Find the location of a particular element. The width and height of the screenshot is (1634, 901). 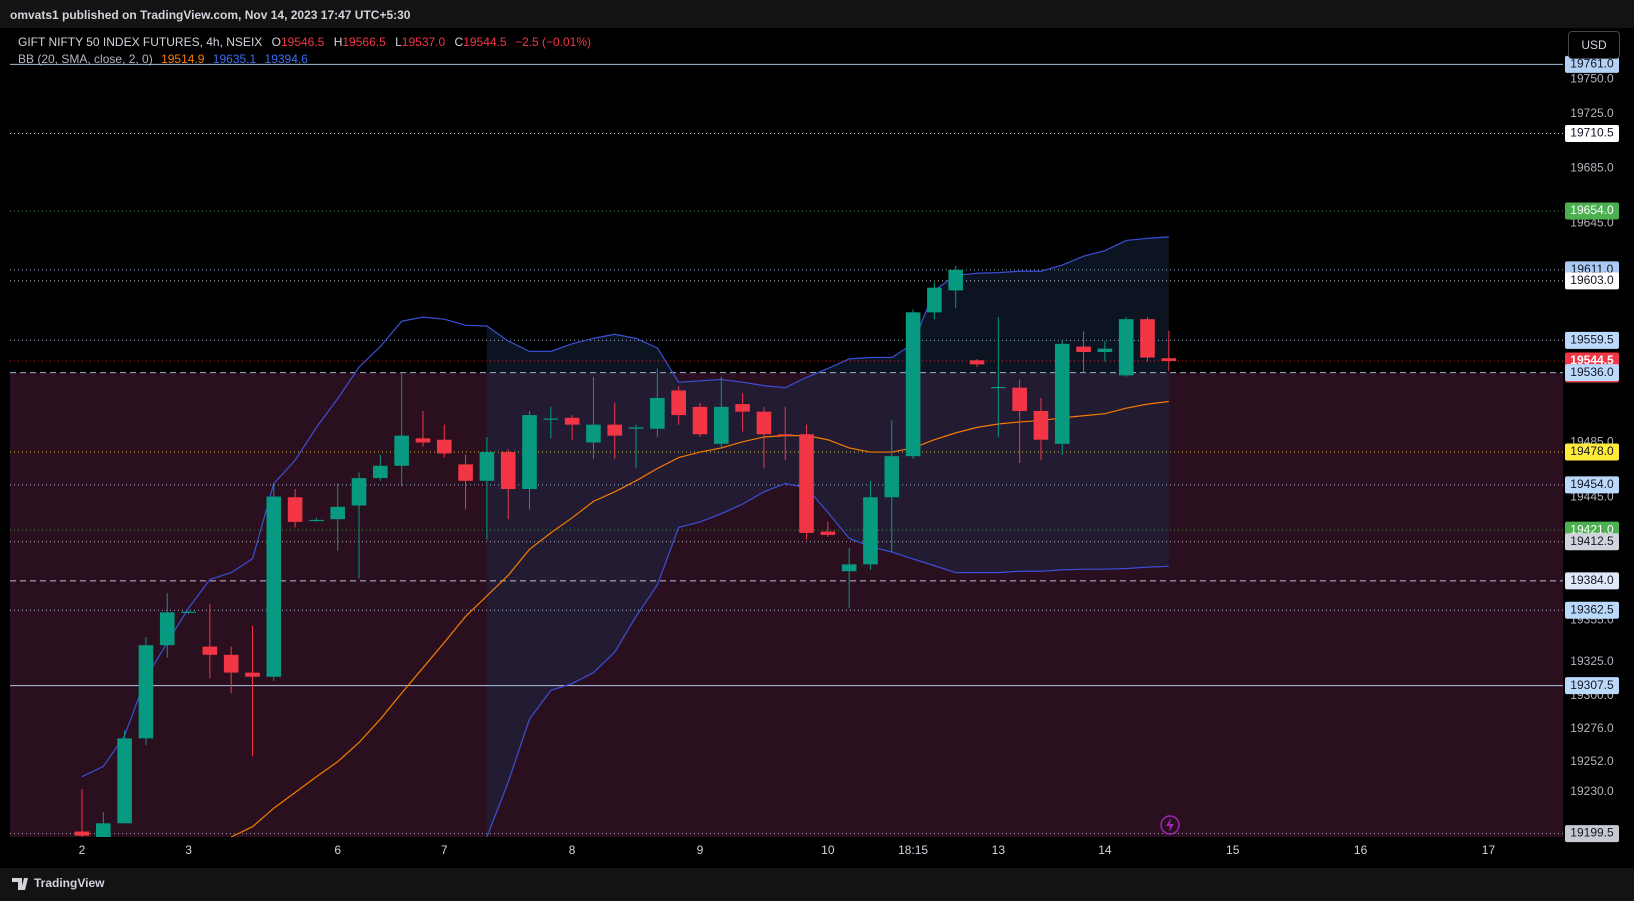

x-tick-label: 6 is located at coordinates (337, 850).